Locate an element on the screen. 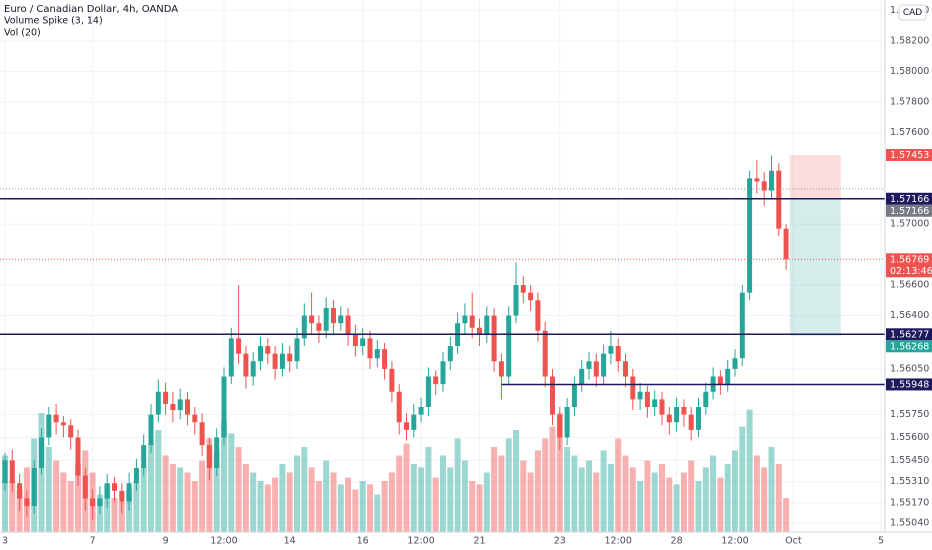 The width and height of the screenshot is (932, 550). indicator-label: Vol (20) is located at coordinates (22, 33).